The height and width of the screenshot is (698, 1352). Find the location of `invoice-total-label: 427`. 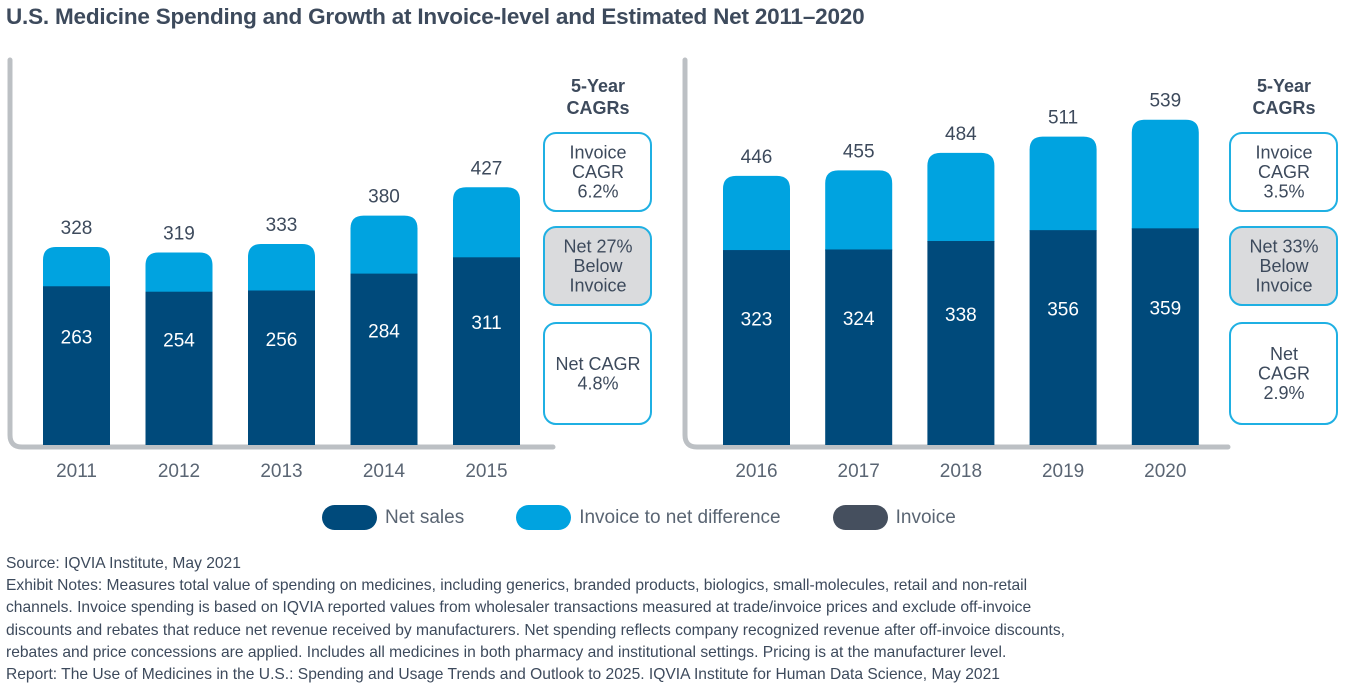

invoice-total-label: 427 is located at coordinates (487, 168).